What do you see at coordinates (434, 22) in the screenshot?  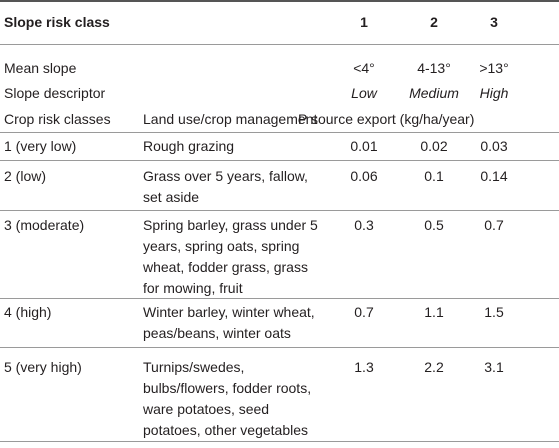 I see `column-header: 2` at bounding box center [434, 22].